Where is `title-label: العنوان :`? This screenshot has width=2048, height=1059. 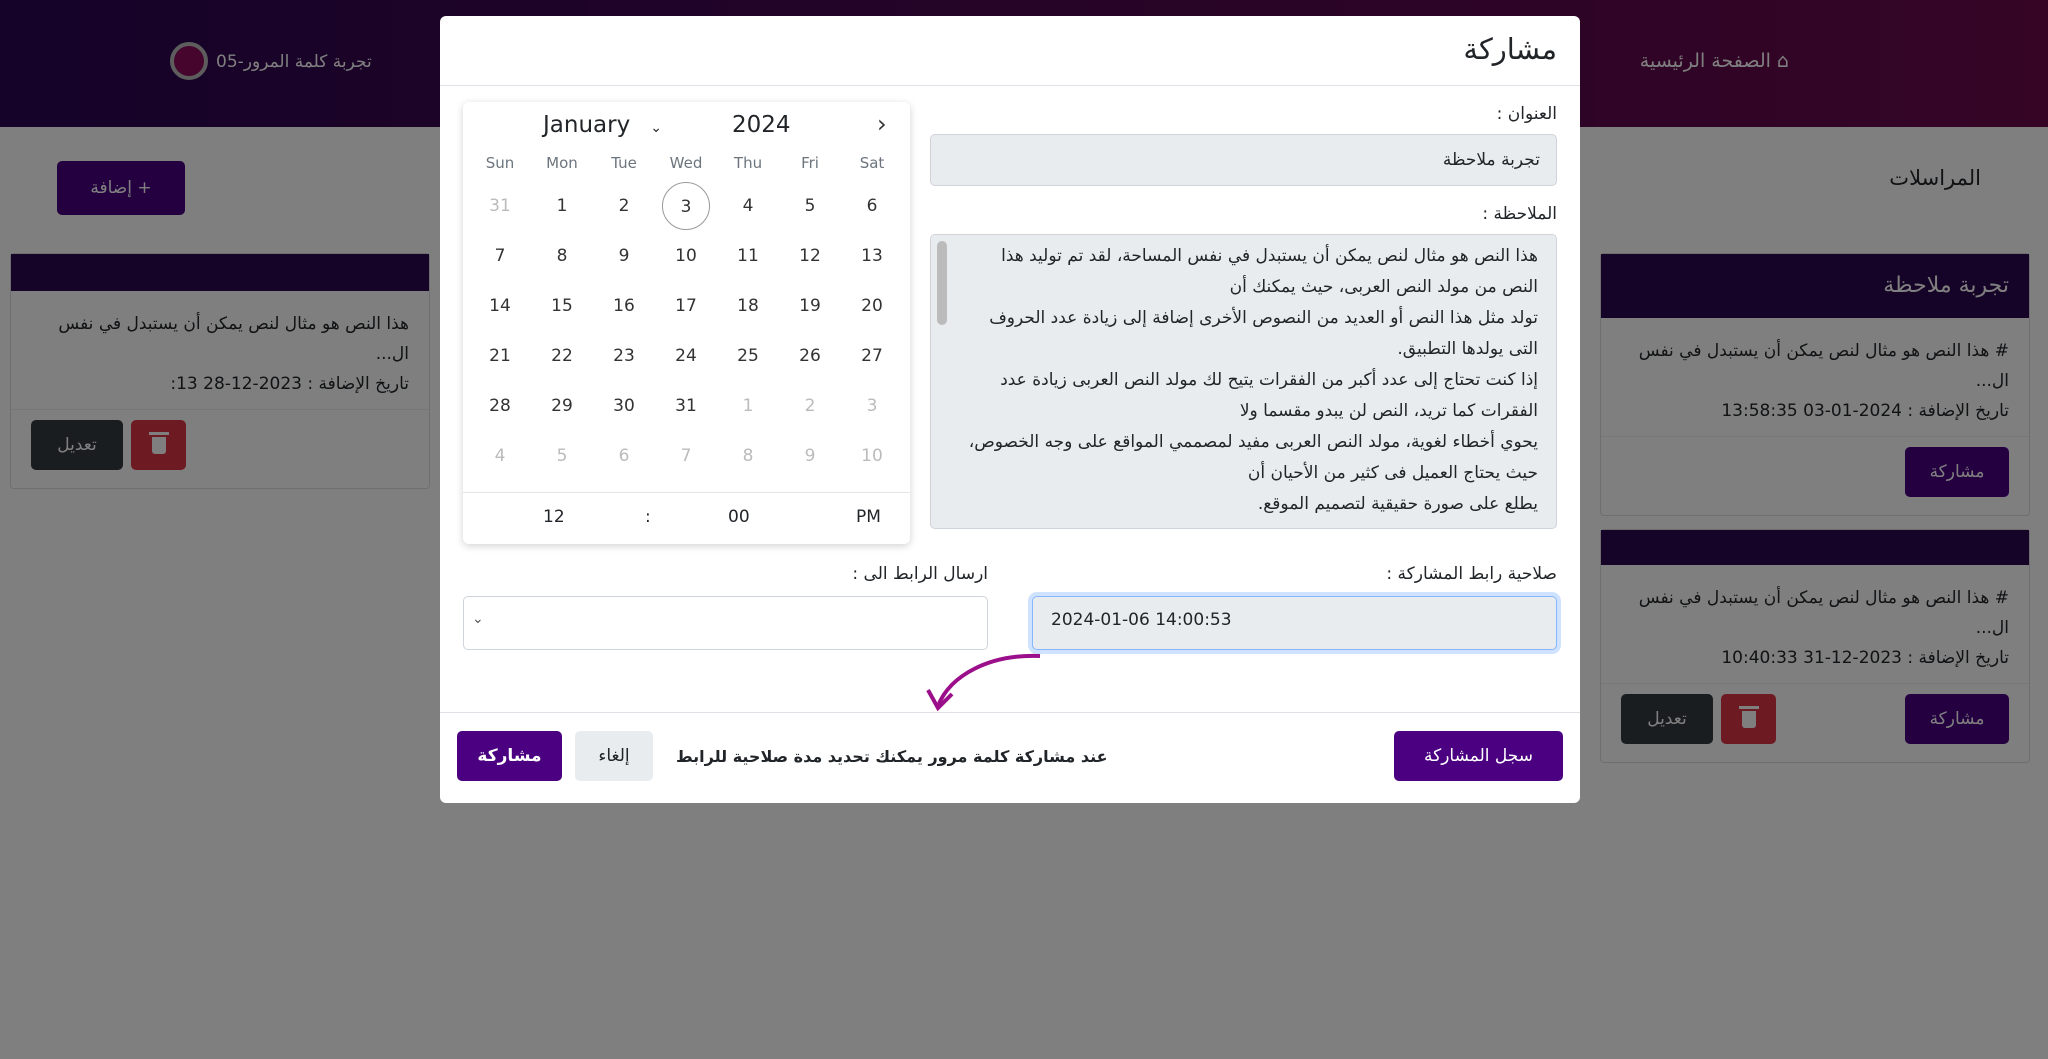
title-label: العنوان : is located at coordinates (1526, 114).